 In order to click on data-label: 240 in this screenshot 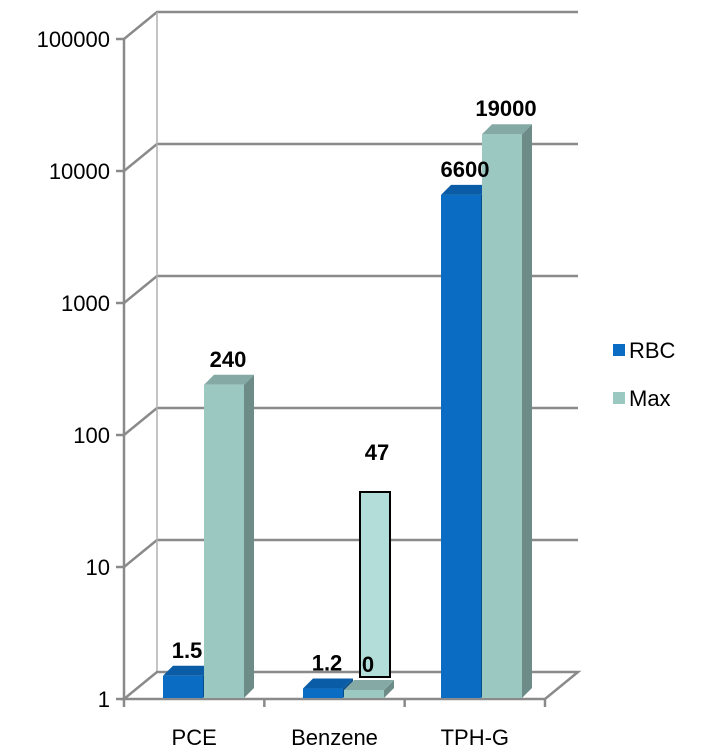, I will do `click(228, 359)`.